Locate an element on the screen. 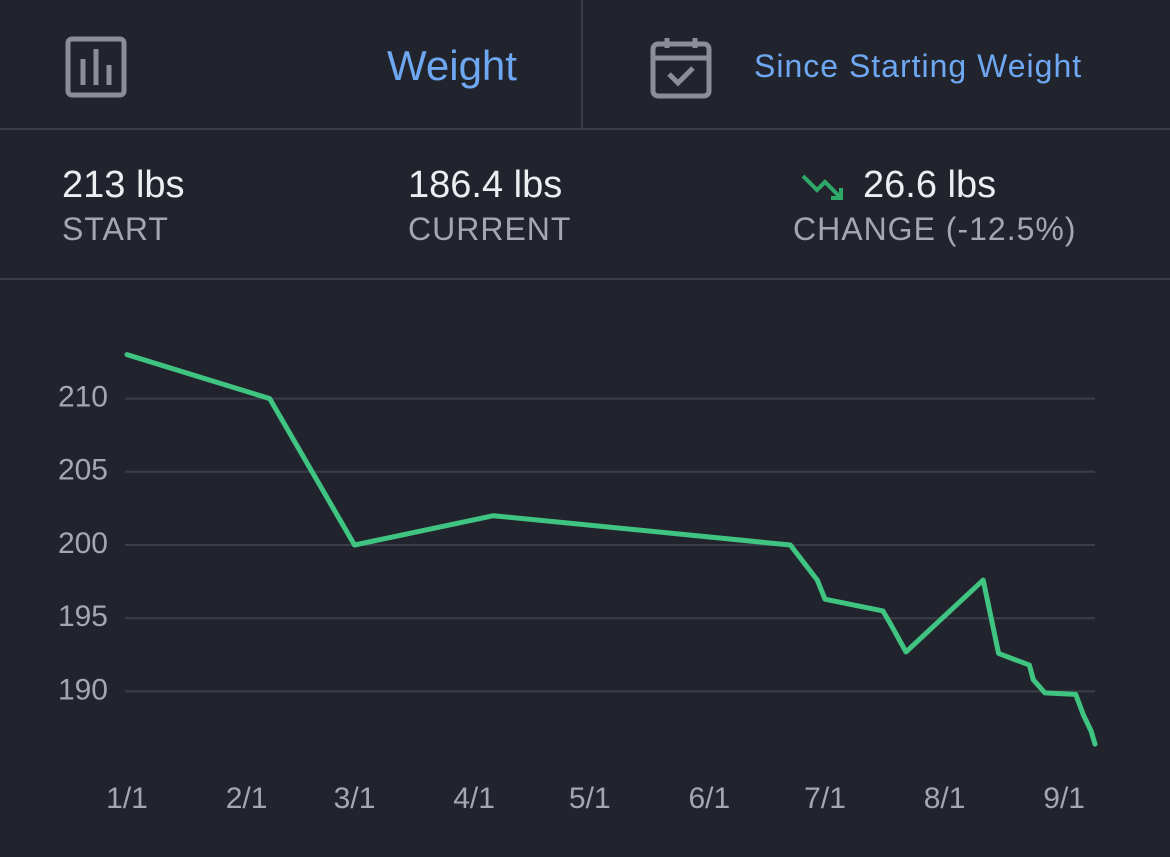 Image resolution: width=1170 pixels, height=857 pixels. y-tick-label: 205 is located at coordinates (83, 470).